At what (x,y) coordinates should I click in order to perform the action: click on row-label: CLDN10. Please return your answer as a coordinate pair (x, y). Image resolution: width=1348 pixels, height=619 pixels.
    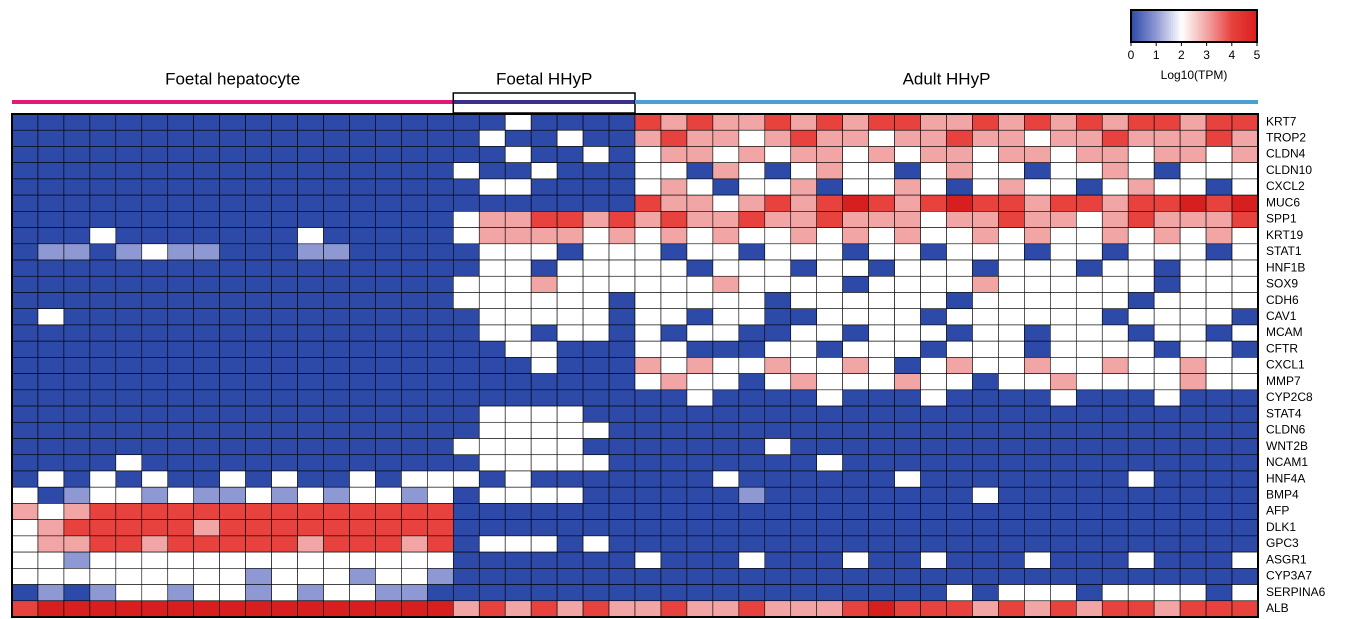
    Looking at the image, I should click on (1289, 170).